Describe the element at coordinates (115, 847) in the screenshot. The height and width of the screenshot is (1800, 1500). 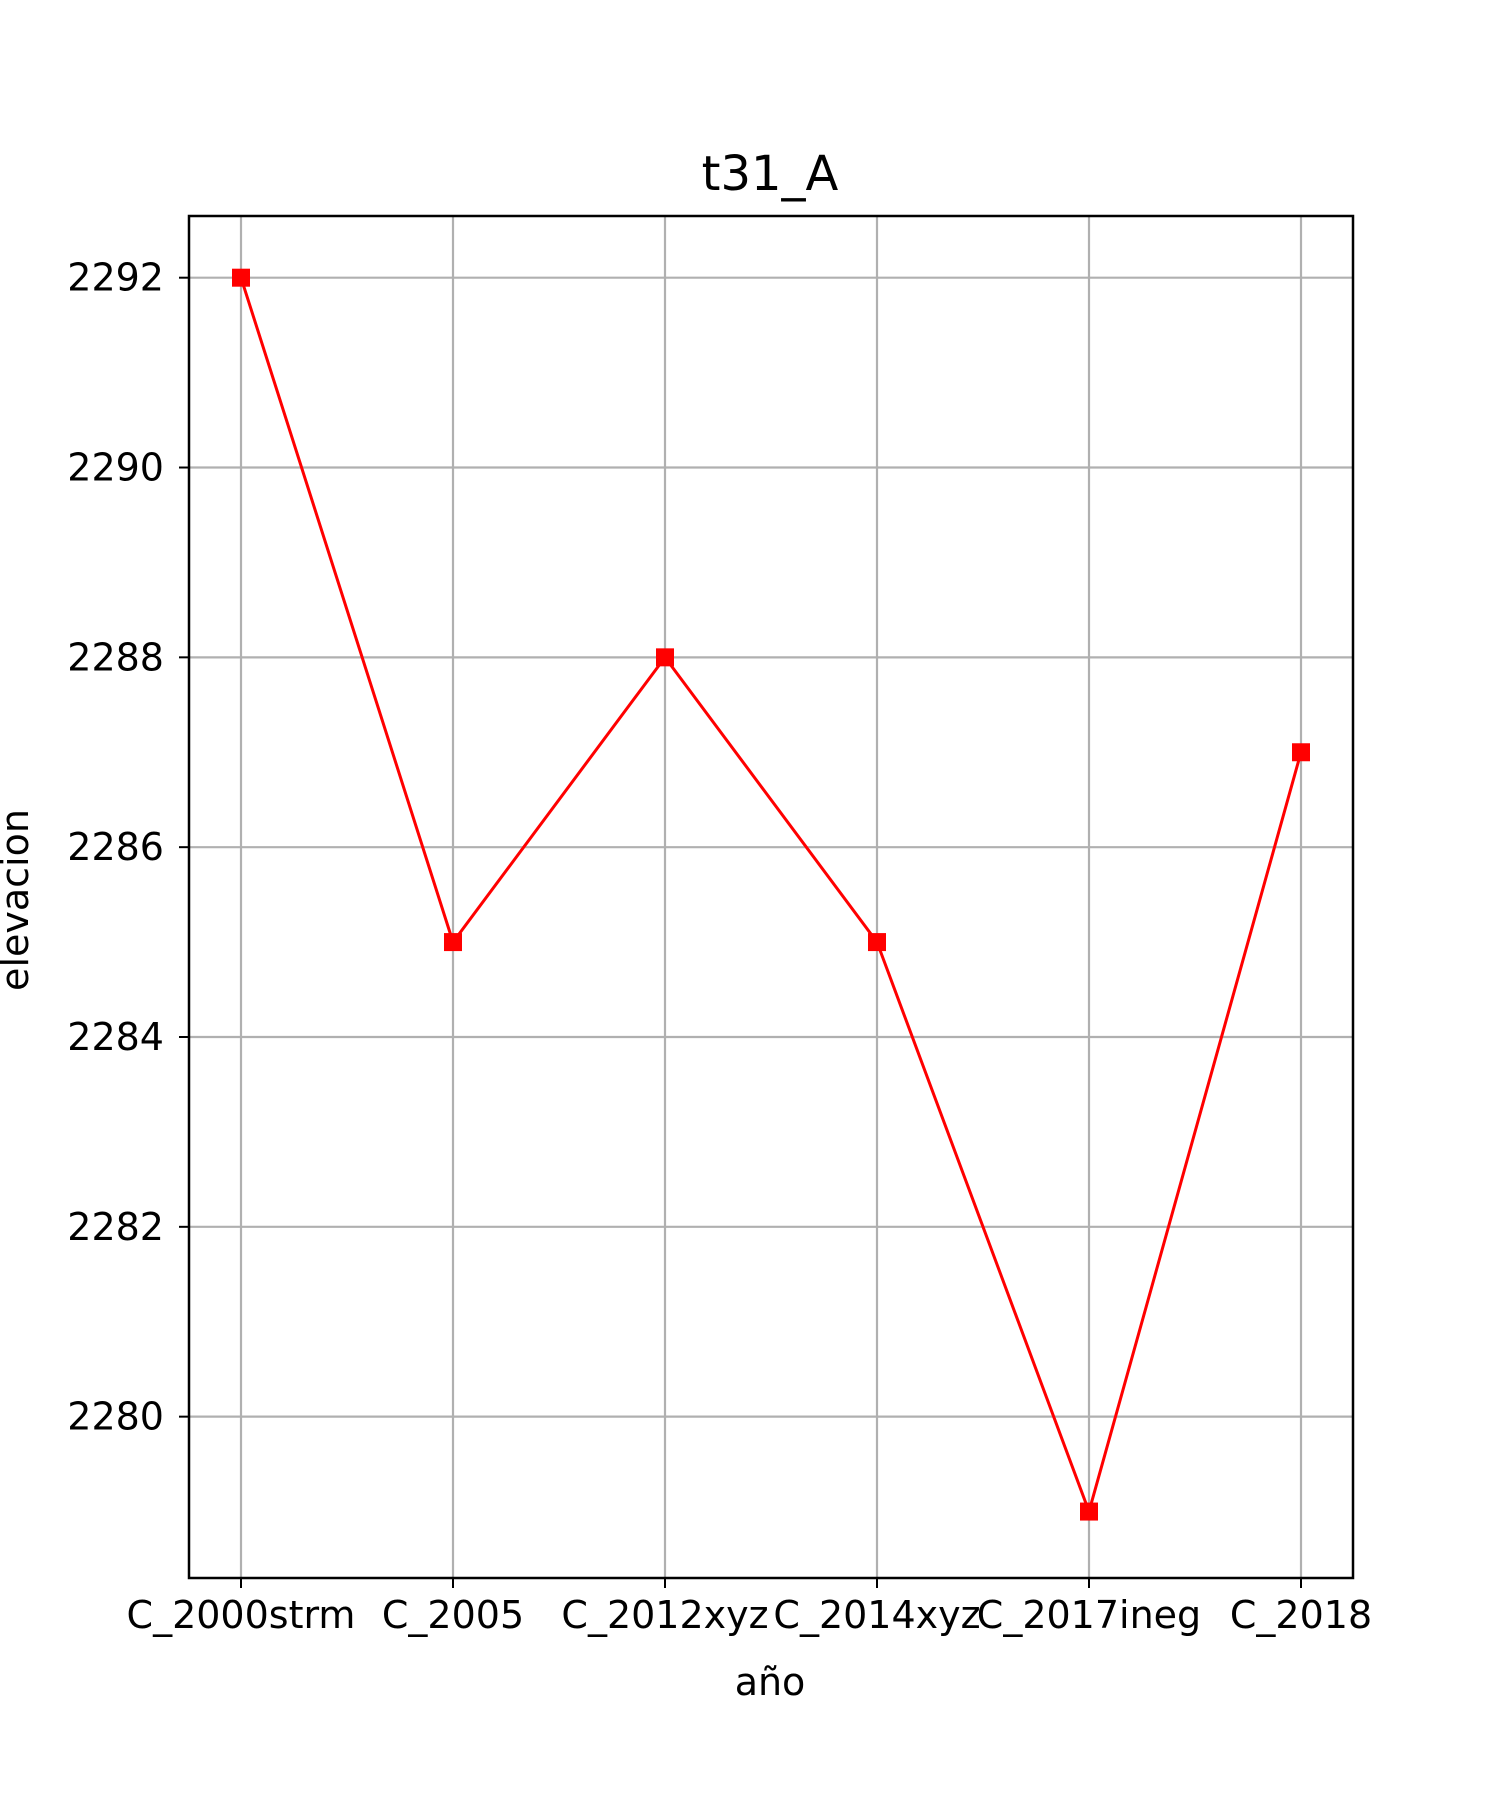
I see `y-tick-label: 2286` at that location.